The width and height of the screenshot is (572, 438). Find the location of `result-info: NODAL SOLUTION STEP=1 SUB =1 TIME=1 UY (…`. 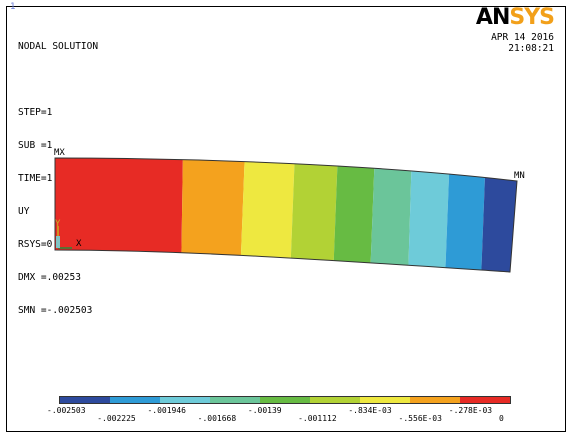

result-info: NODAL SOLUTION STEP=1 SUB =1 TIME=1 UY (… is located at coordinates (58, 173).